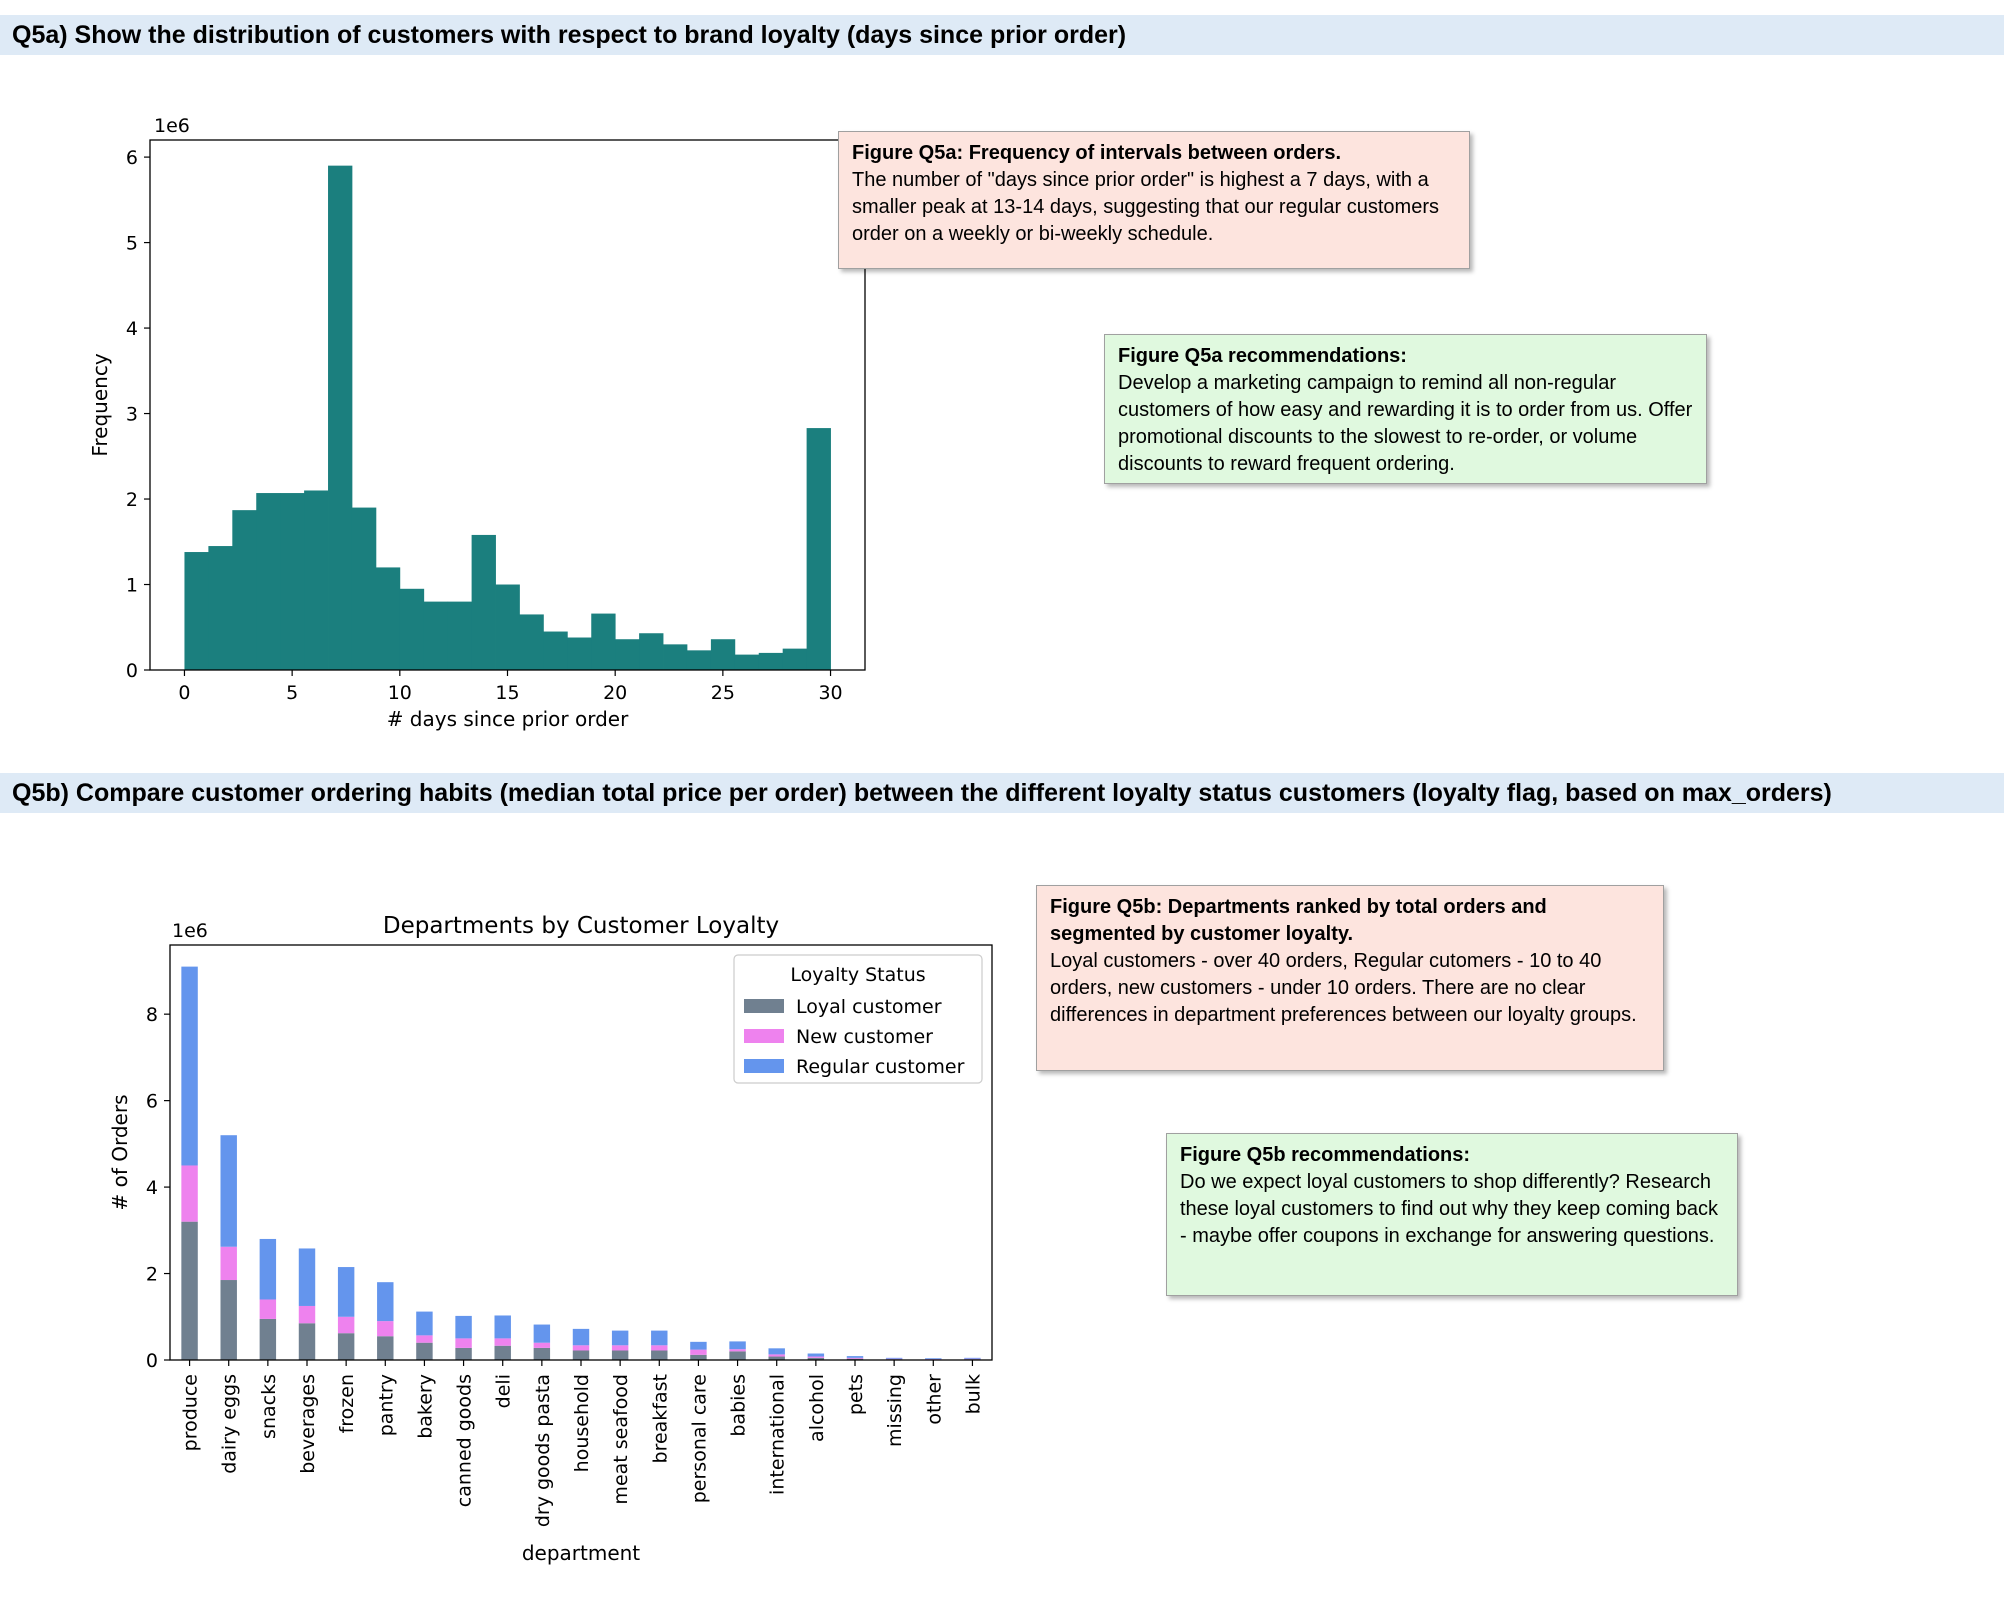 Image resolution: width=2004 pixels, height=1612 pixels. Describe the element at coordinates (465, 1440) in the screenshot. I see `x-tick-label: canned goods` at that location.